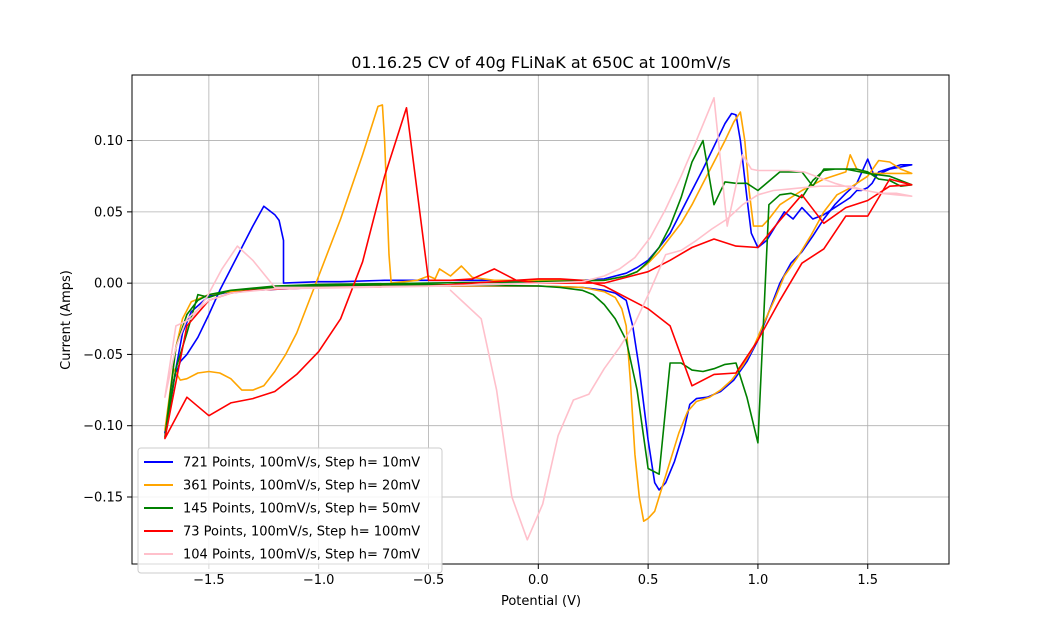 Image resolution: width=1055 pixels, height=634 pixels. What do you see at coordinates (301, 463) in the screenshot?
I see `legend-label-1: 721 Points, 100mV/s, Step h= 10mV` at bounding box center [301, 463].